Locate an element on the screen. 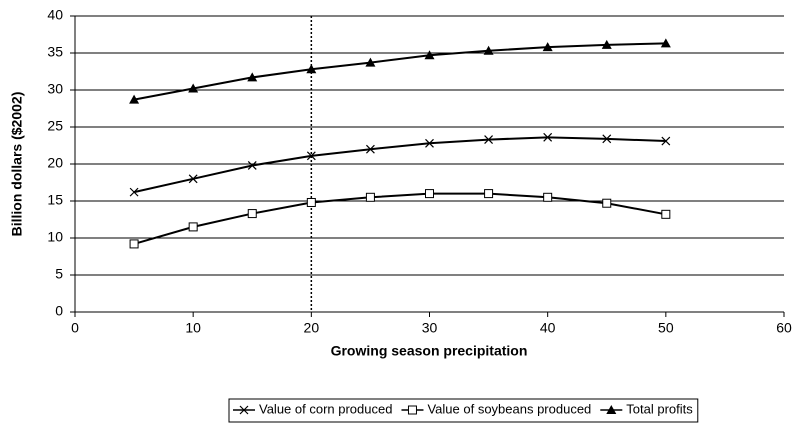 The width and height of the screenshot is (795, 429). legend-label: Total profits is located at coordinates (659, 408).